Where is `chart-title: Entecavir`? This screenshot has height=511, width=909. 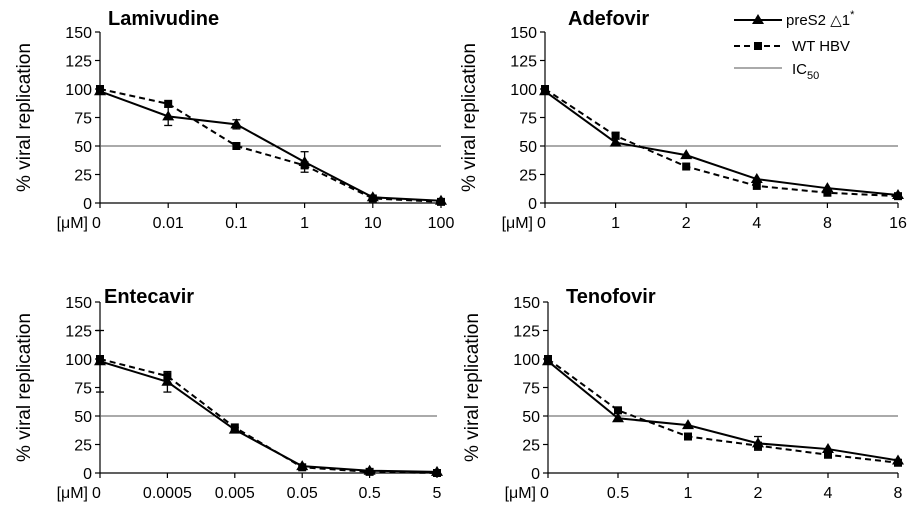 chart-title: Entecavir is located at coordinates (149, 297).